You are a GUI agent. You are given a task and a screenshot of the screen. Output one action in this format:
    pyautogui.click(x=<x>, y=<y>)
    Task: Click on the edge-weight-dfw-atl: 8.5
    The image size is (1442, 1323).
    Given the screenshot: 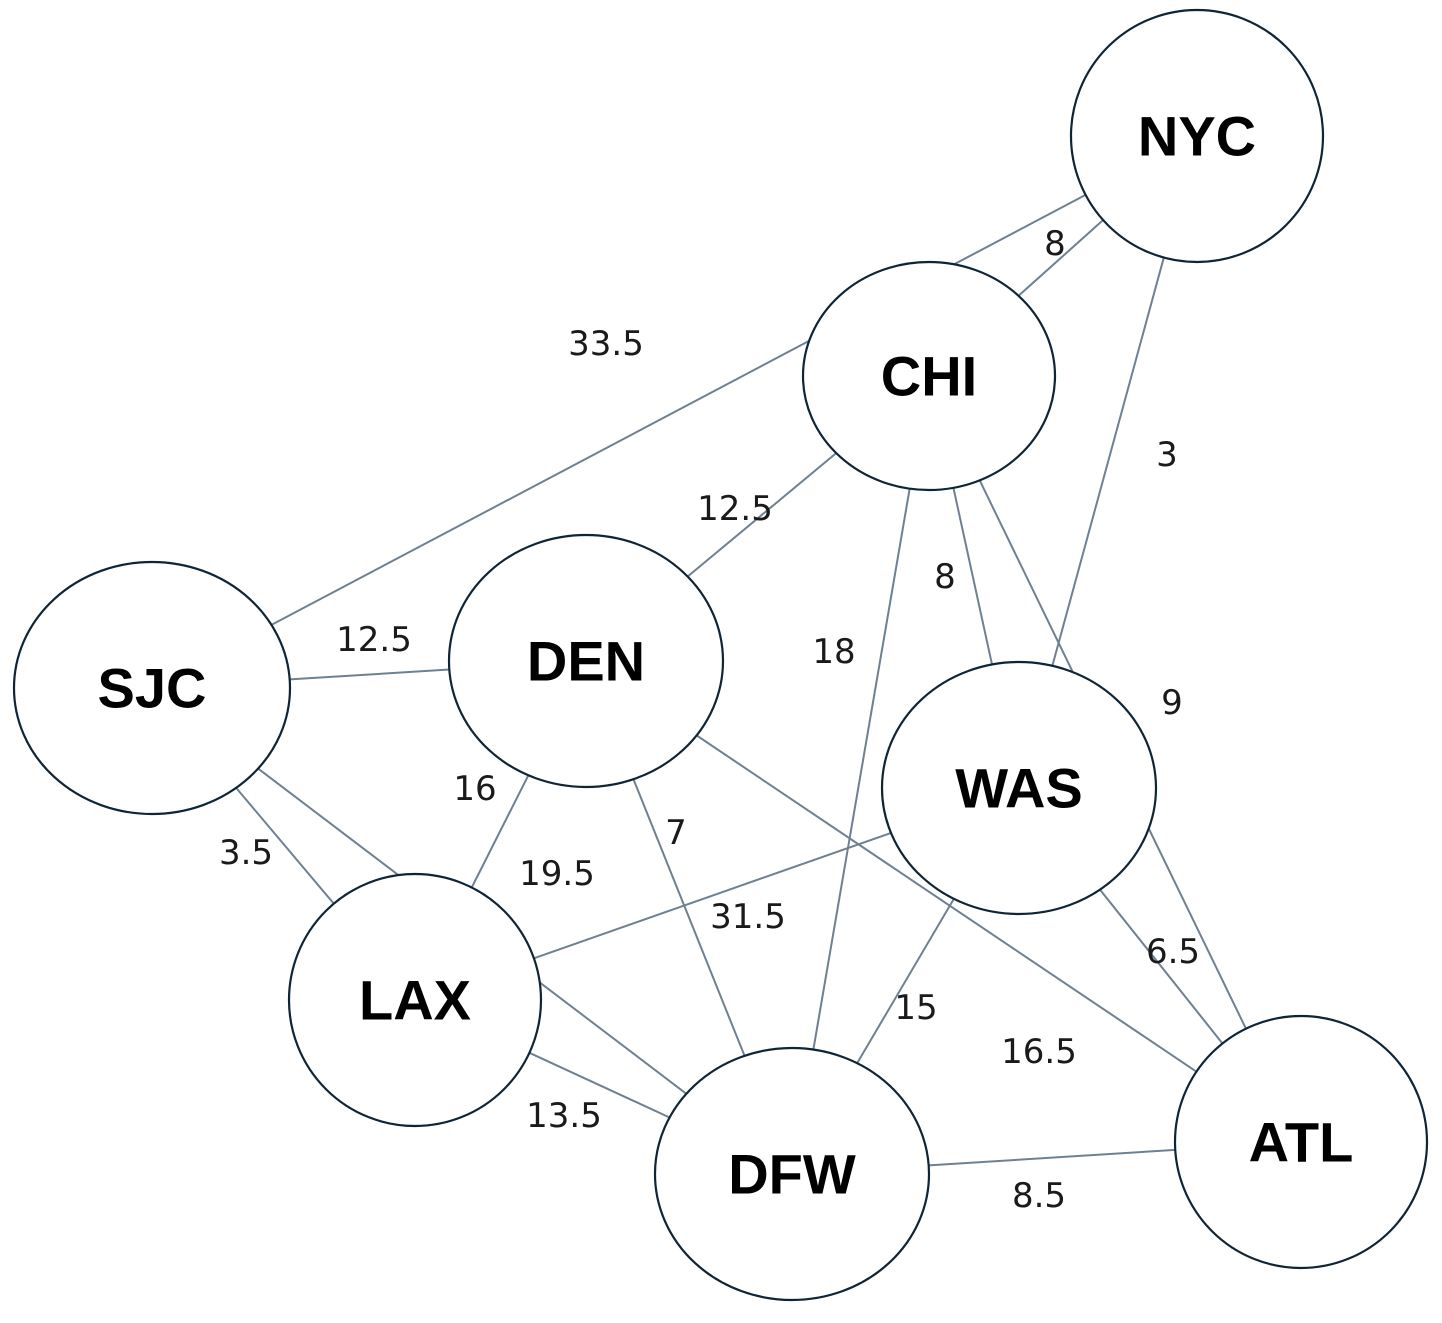 What is the action you would take?
    pyautogui.click(x=1039, y=1196)
    